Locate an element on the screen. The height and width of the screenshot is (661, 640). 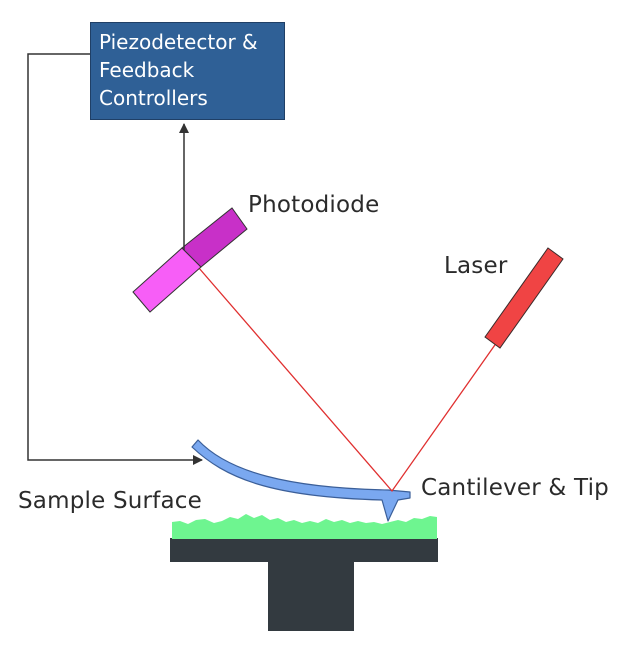
photodiode-dark-half is located at coordinates (214, 237).